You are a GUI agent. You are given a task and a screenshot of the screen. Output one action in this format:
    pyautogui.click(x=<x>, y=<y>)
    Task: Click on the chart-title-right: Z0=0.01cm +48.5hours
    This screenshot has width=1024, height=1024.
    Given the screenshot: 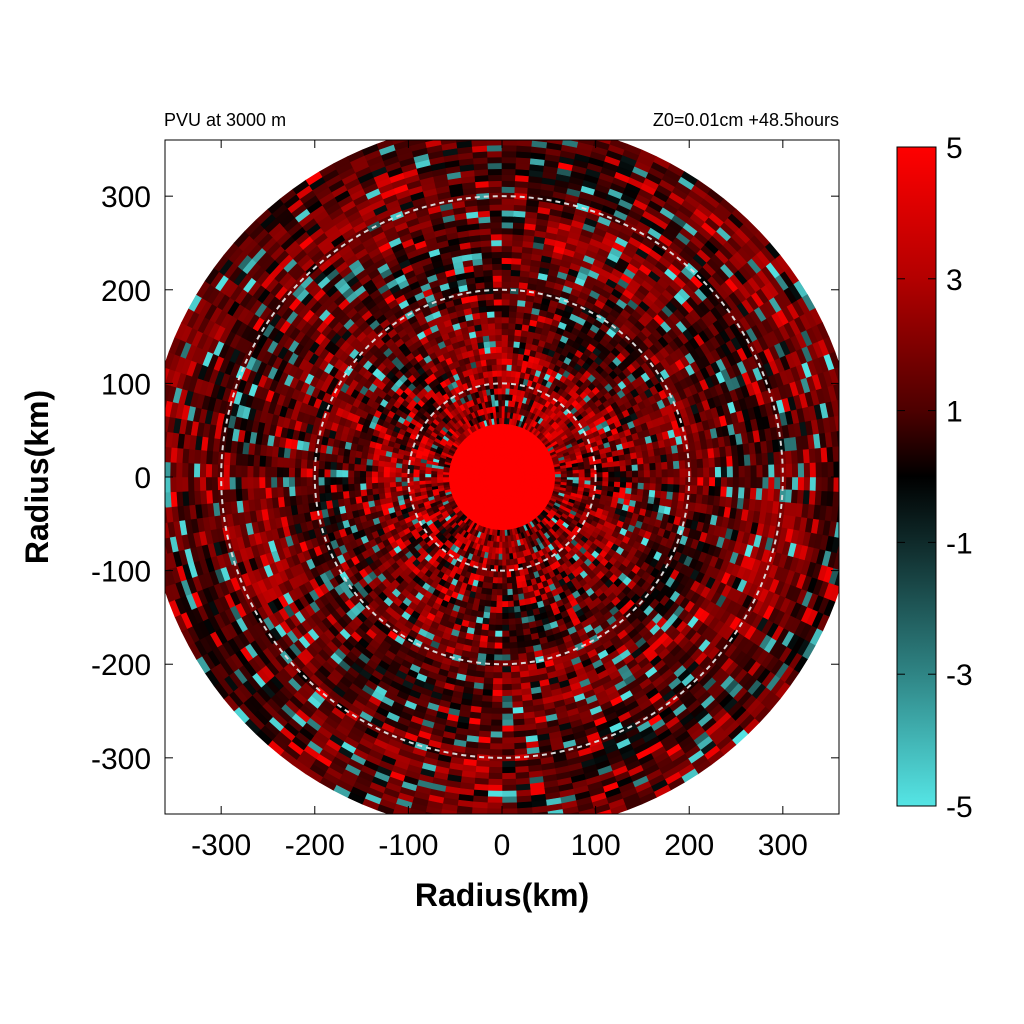 What is the action you would take?
    pyautogui.click(x=746, y=120)
    